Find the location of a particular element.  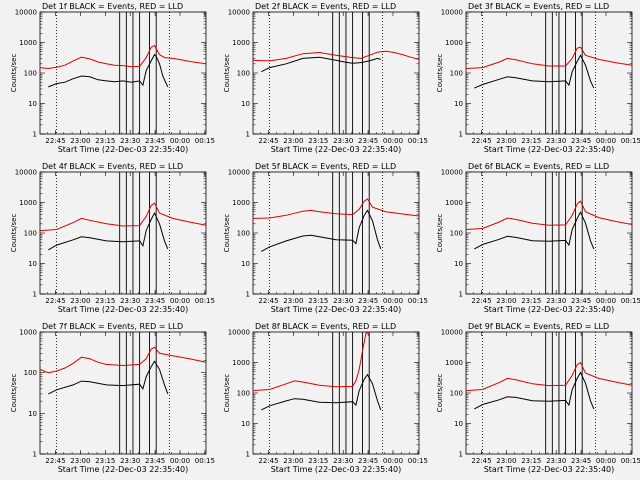

panel-title: Det 1f BLACK = Events, RED = LLD is located at coordinates (112, 6).